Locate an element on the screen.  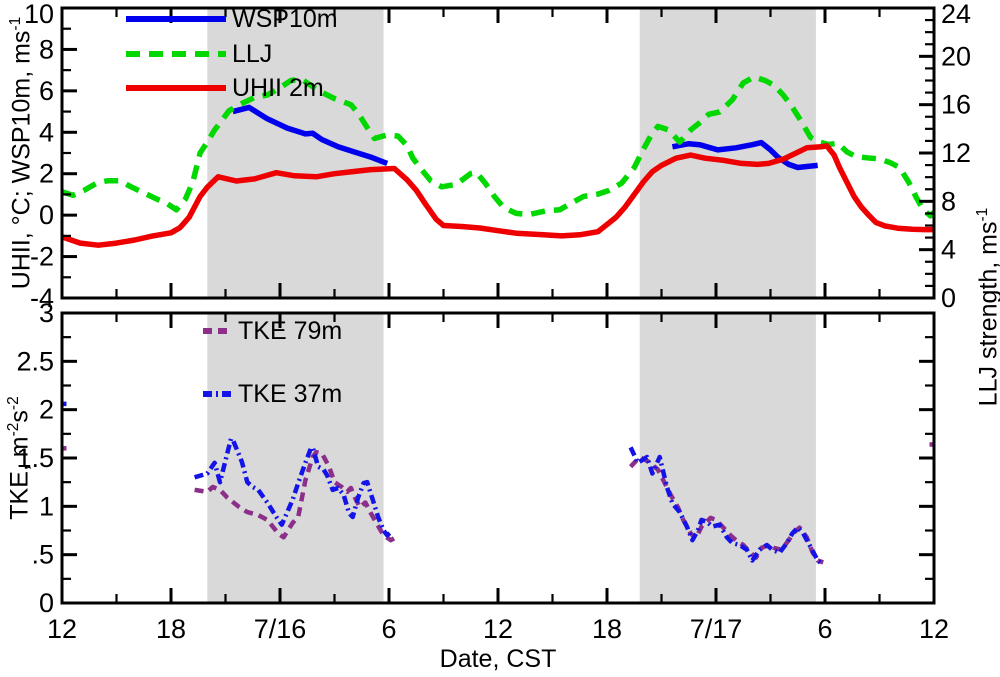
legend-item-tke79: TKE 79m is located at coordinates (272, 331).